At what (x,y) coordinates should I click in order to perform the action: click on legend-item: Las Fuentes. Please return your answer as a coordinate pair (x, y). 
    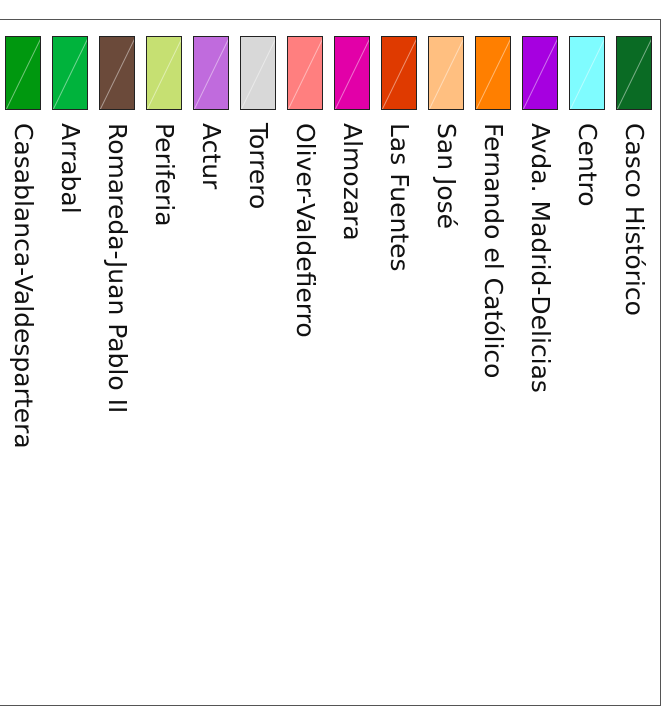
    Looking at the image, I should click on (399, 356).